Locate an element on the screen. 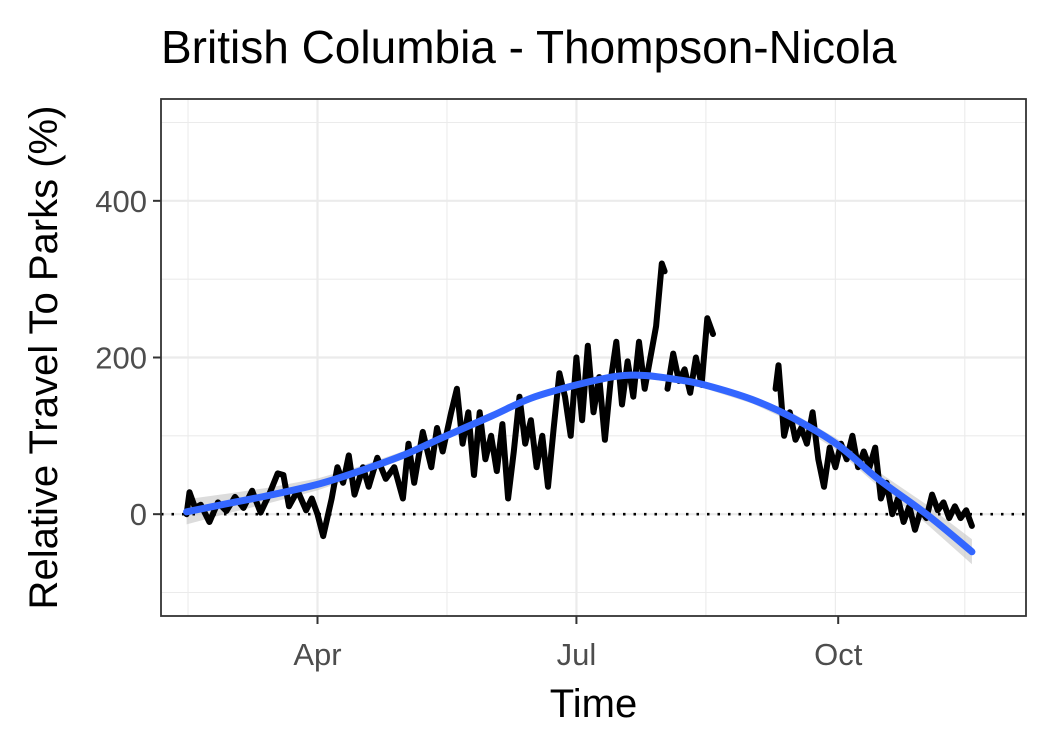 This screenshot has width=1050, height=750. x-axis-title: Time is located at coordinates (593, 704).